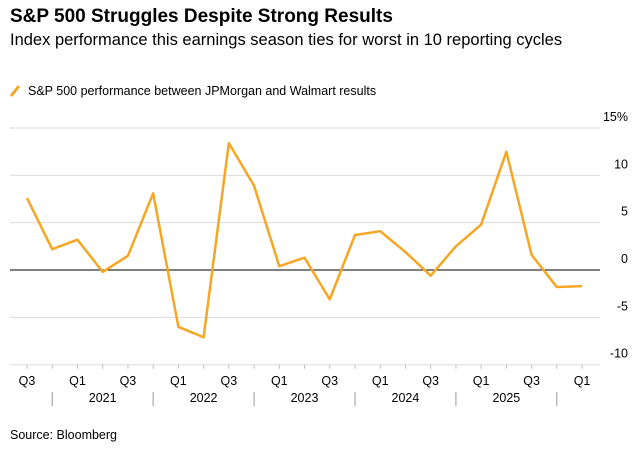  What do you see at coordinates (201, 16) in the screenshot?
I see `chart-title: S&P 500 Struggles Despite Strong Results` at bounding box center [201, 16].